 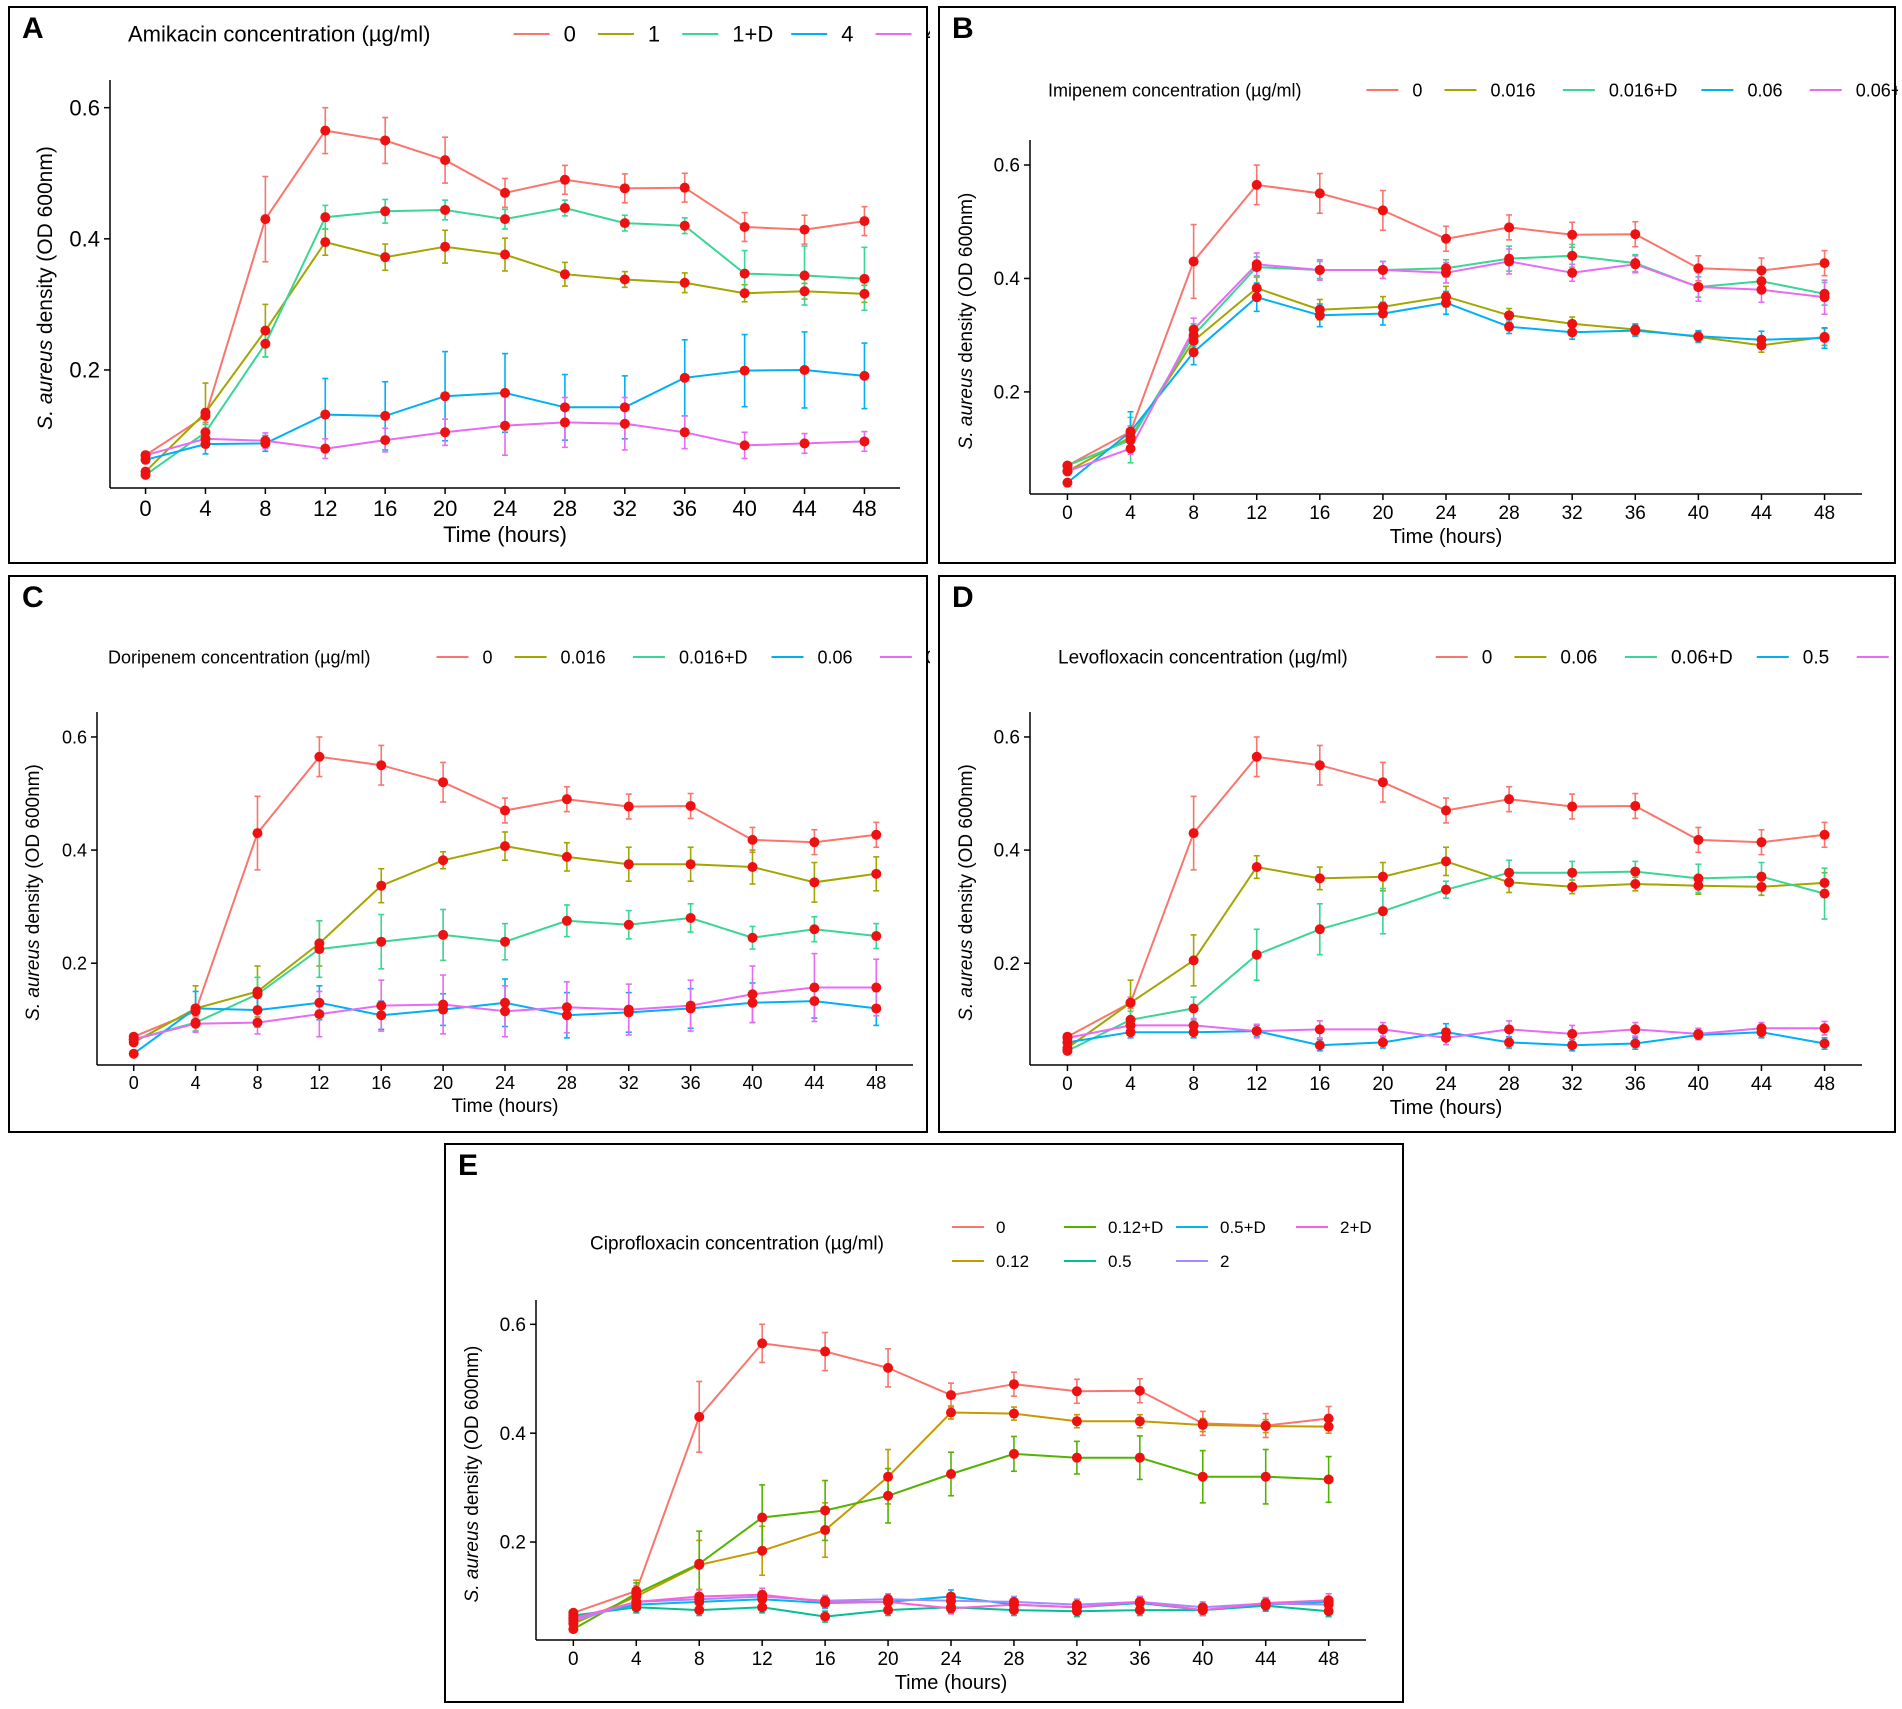 I want to click on legend-title: Amikacin concentration (µg/ml), so click(x=279, y=34).